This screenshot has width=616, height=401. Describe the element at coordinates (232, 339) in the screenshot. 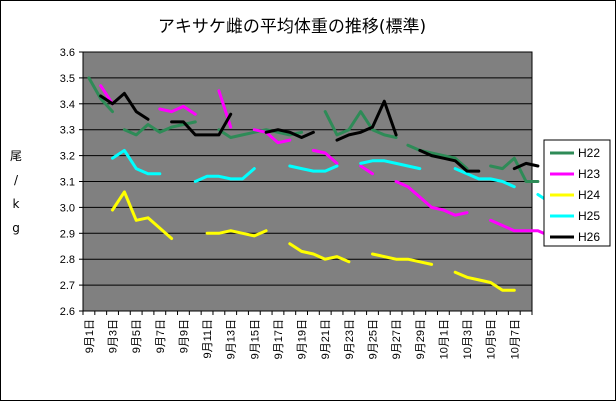

I see `x-tick-label: 9月13日` at that location.